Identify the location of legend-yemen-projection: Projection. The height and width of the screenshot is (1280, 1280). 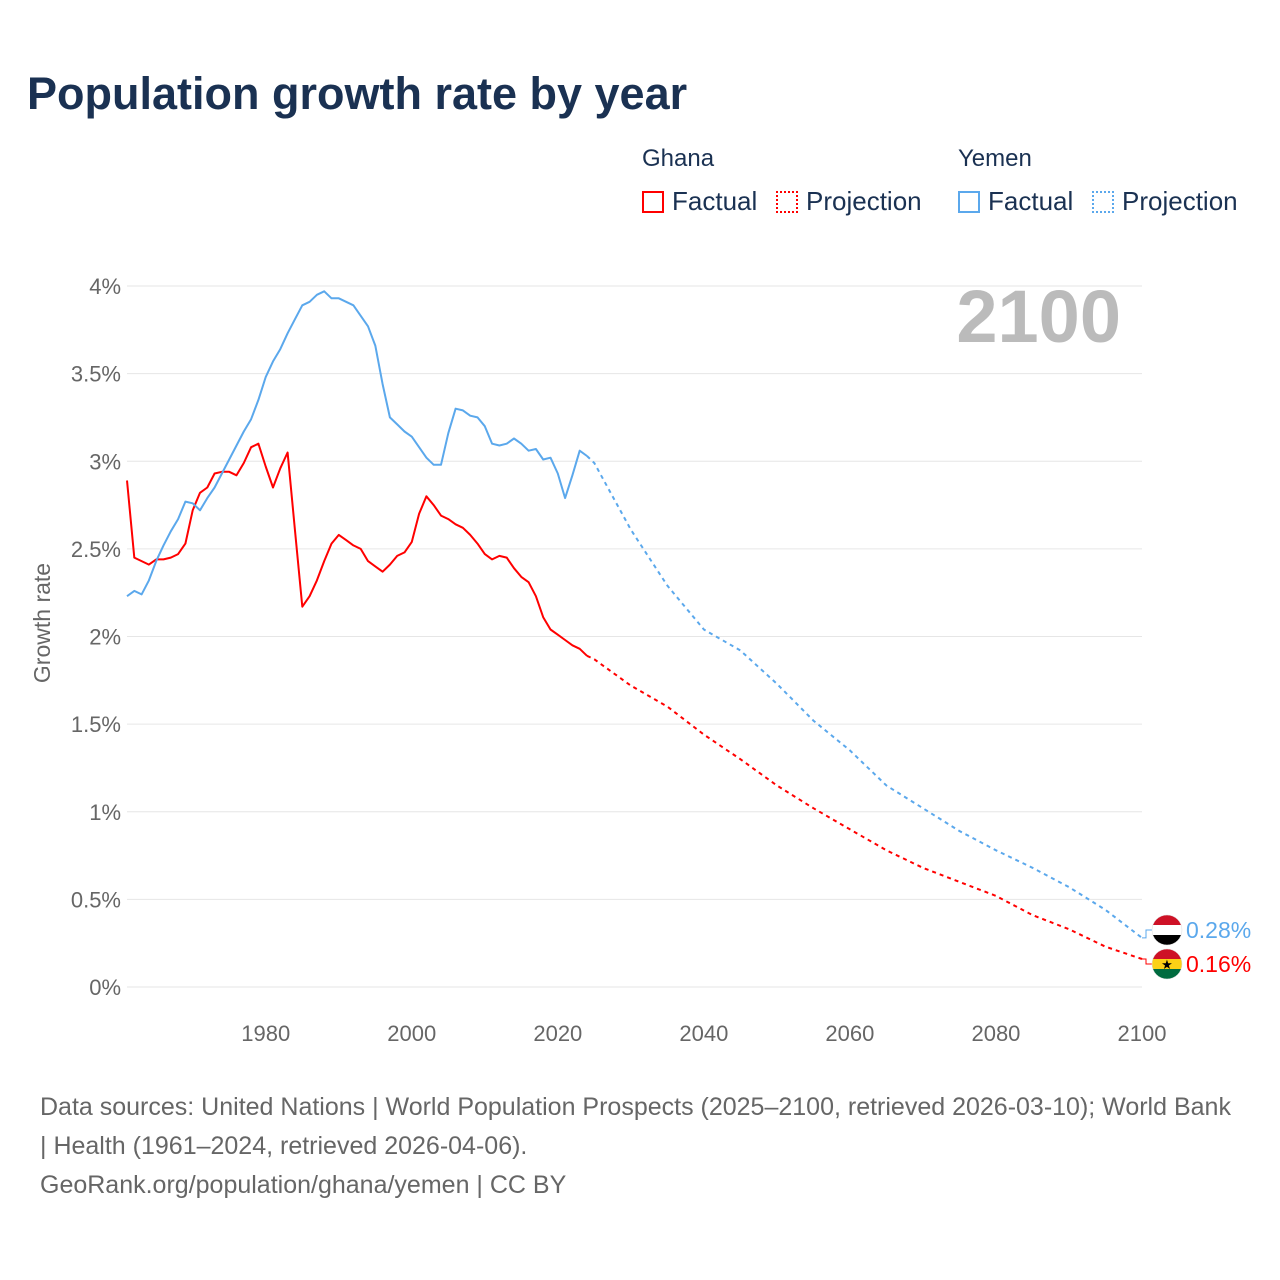
(1165, 201).